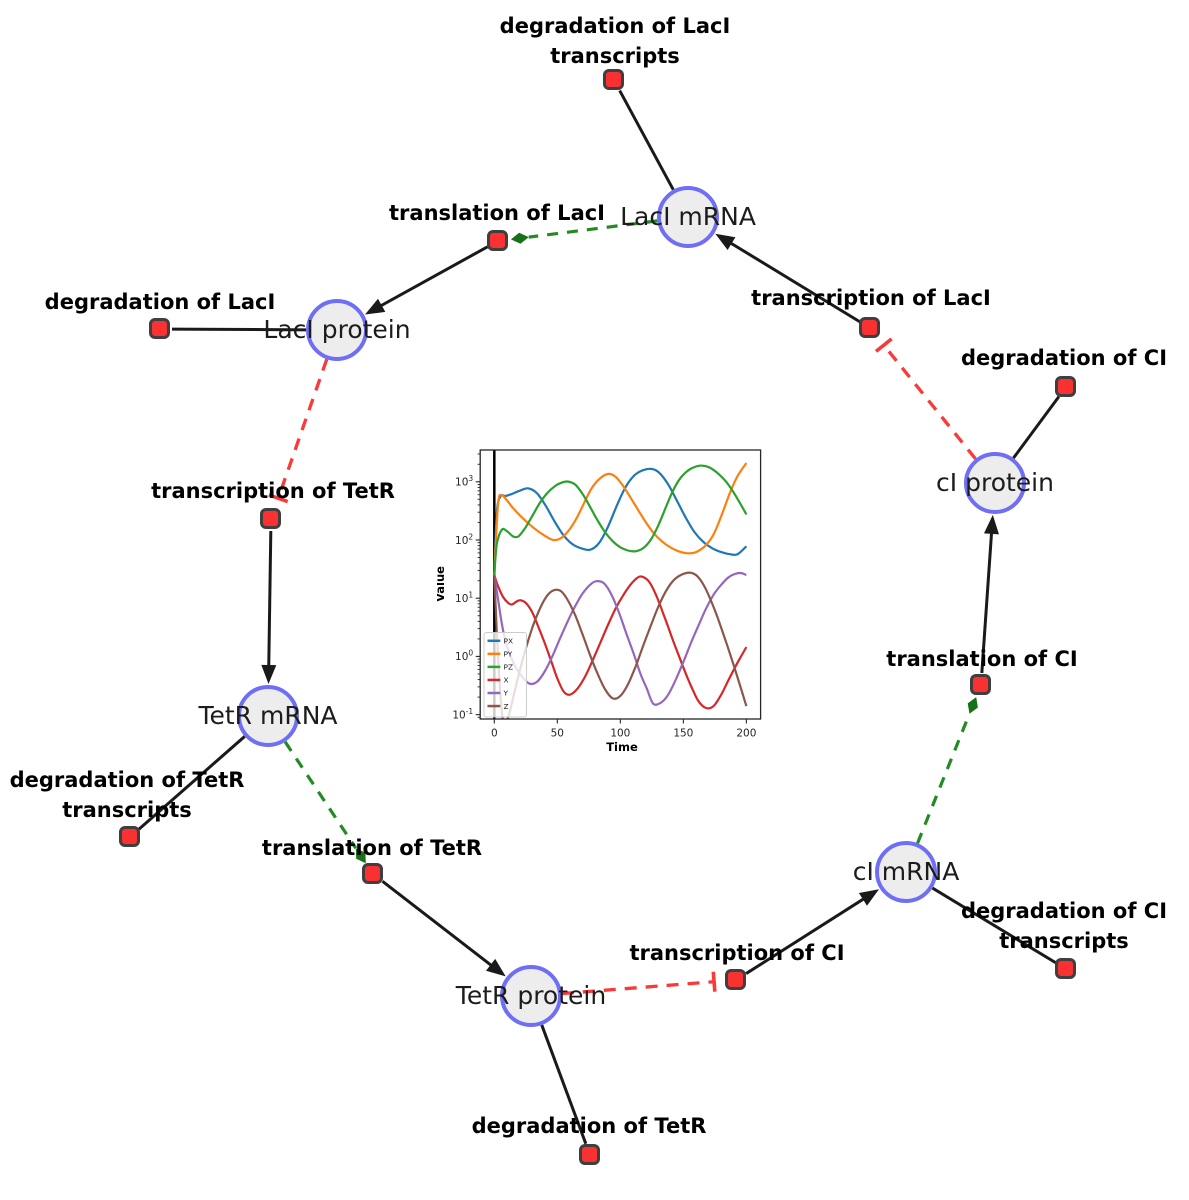 The height and width of the screenshot is (1200, 1189). Describe the element at coordinates (1036, 427) in the screenshot. I see `edge-deg_ci-ci_protein` at that location.